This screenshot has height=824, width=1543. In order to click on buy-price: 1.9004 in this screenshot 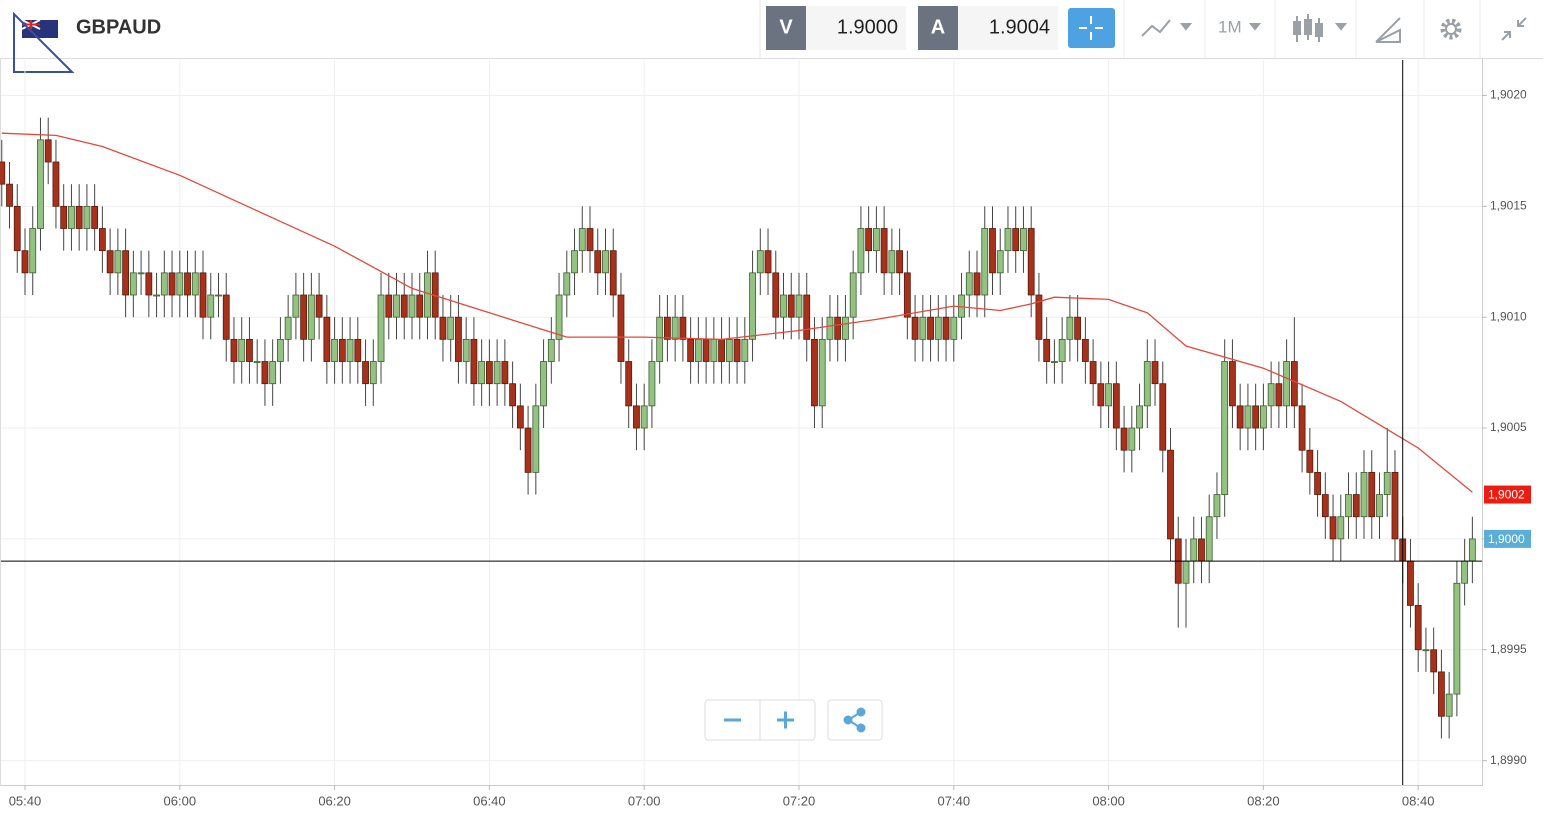, I will do `click(1019, 27)`.